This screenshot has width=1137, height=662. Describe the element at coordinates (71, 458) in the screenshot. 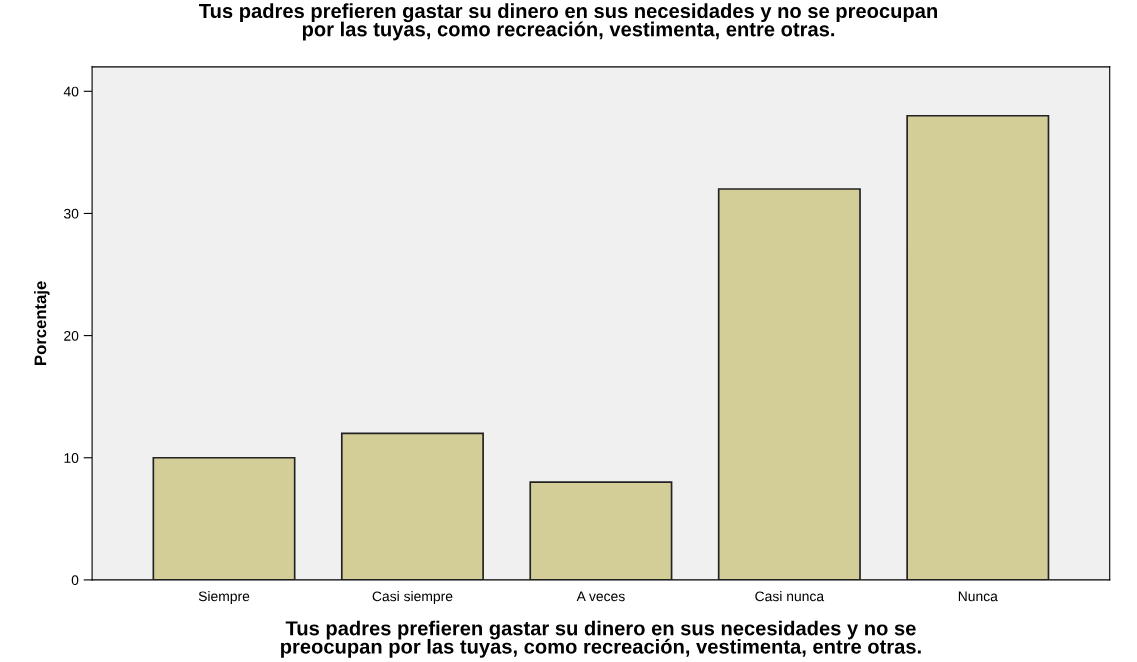

I see `y-tick-label: 10` at that location.